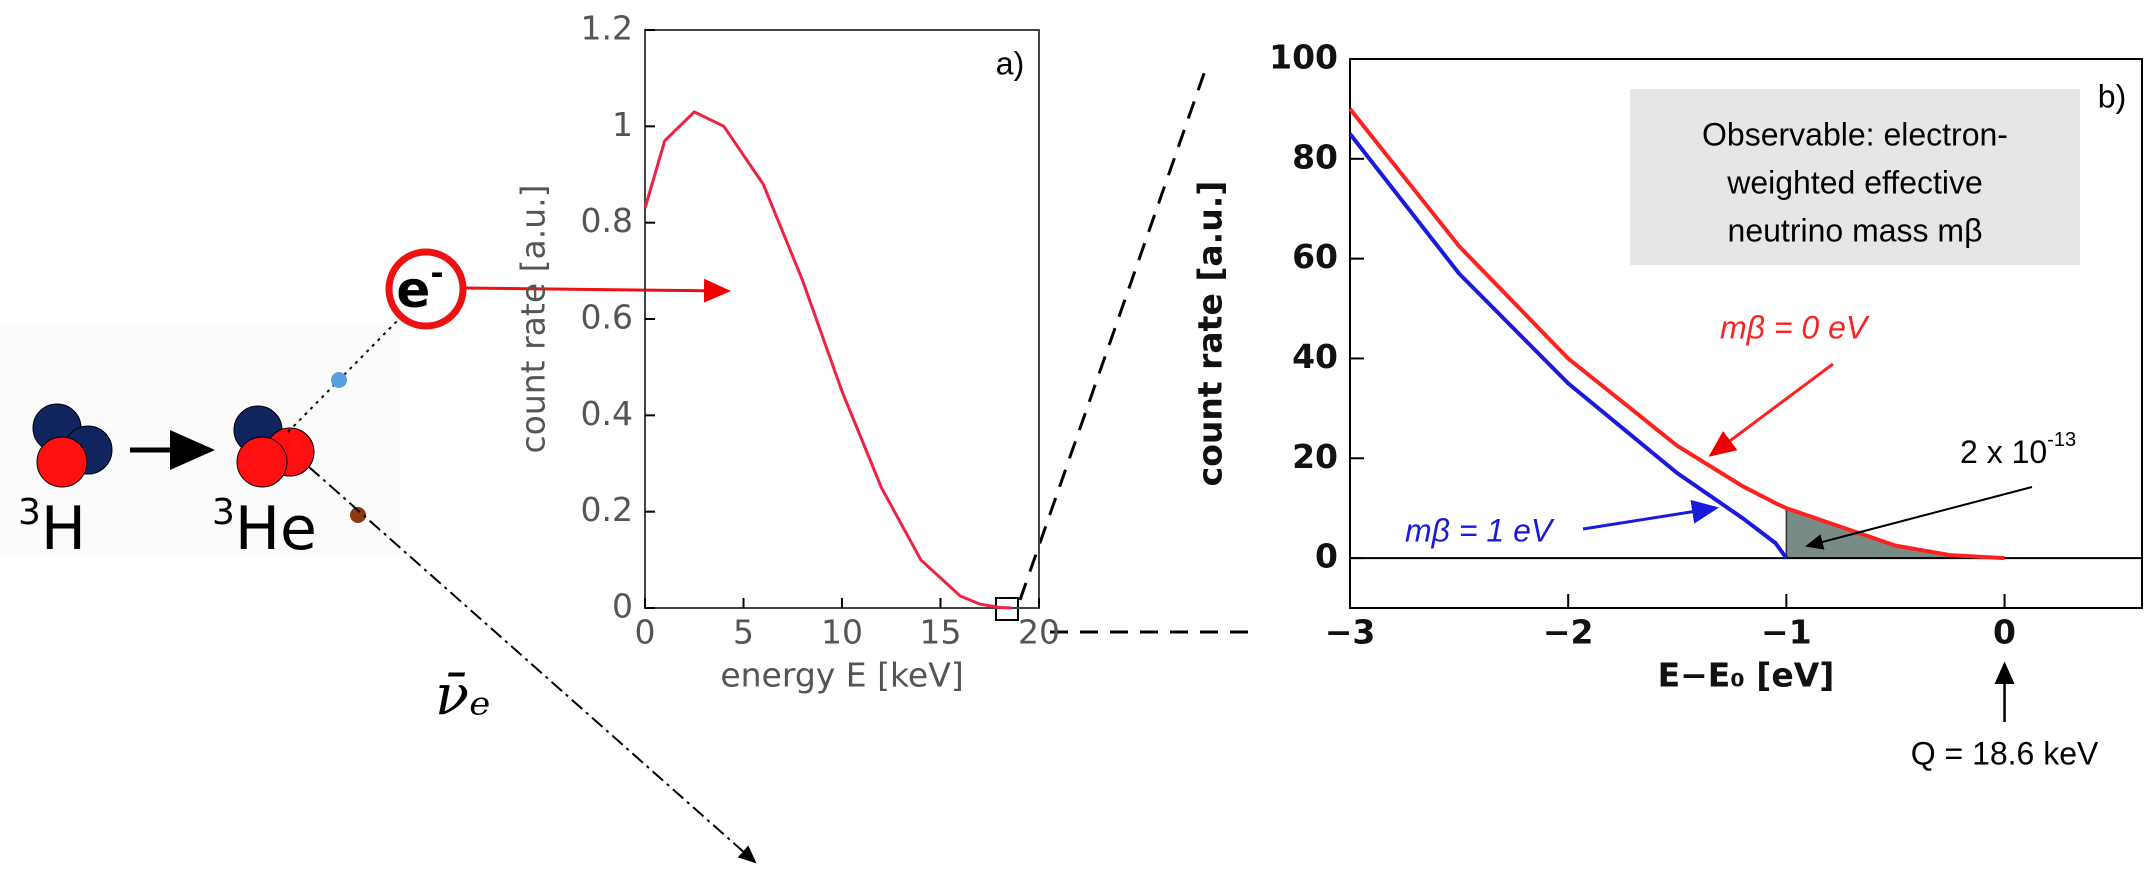  Describe the element at coordinates (1350, 632) in the screenshot. I see `x-tick-label: −3` at that location.